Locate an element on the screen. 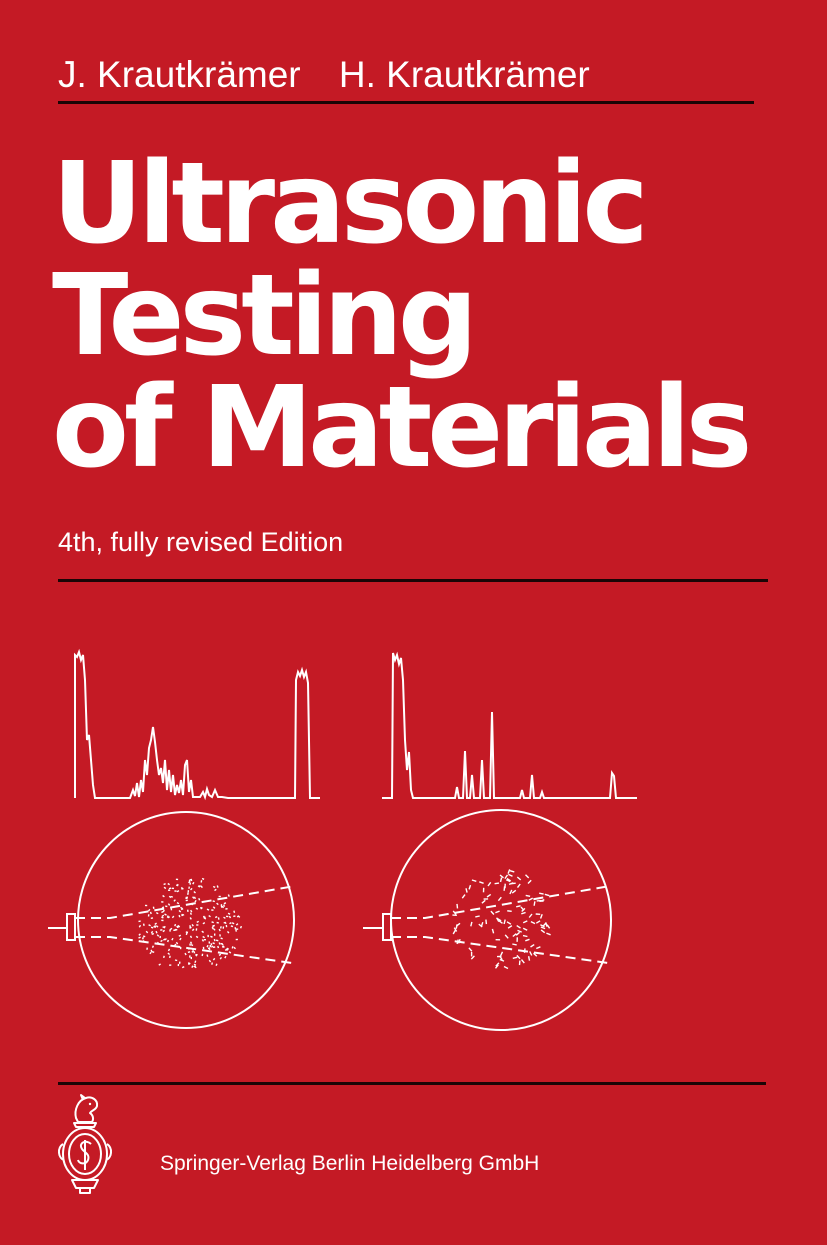  scatter-dots-left is located at coordinates (190, 923).